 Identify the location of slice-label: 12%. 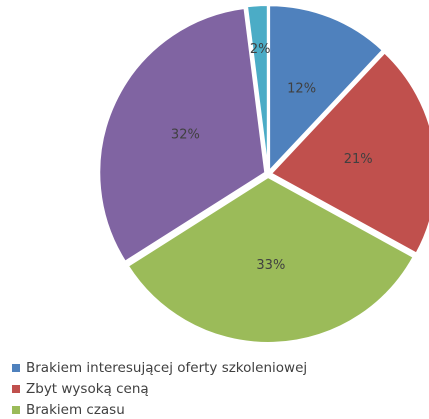
(301, 89).